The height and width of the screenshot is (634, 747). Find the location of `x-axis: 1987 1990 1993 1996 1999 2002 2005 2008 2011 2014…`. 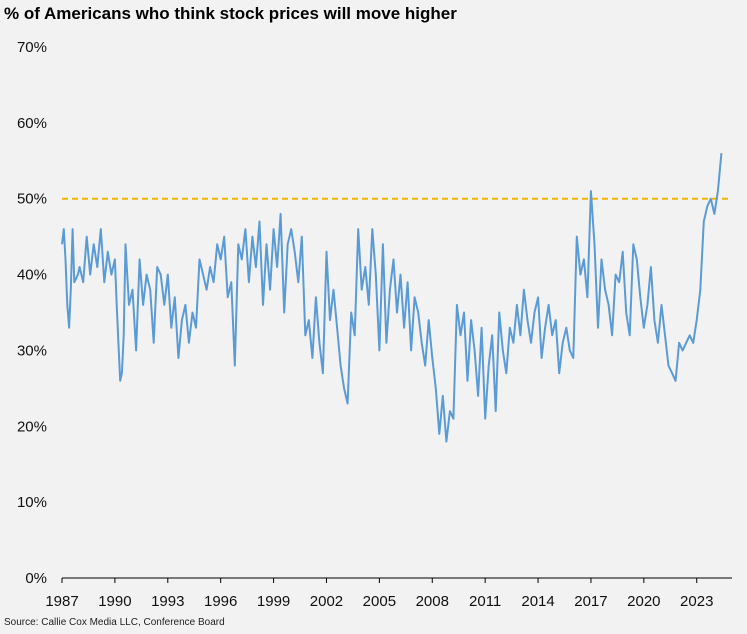

x-axis: 1987 1990 1993 1996 1999 2002 2005 2008 2011 2014… is located at coordinates (388, 593).